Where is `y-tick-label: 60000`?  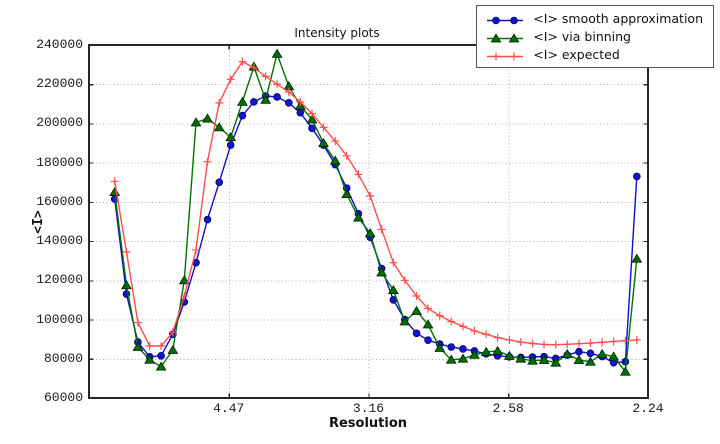 y-tick-label: 60000 is located at coordinates (63, 397).